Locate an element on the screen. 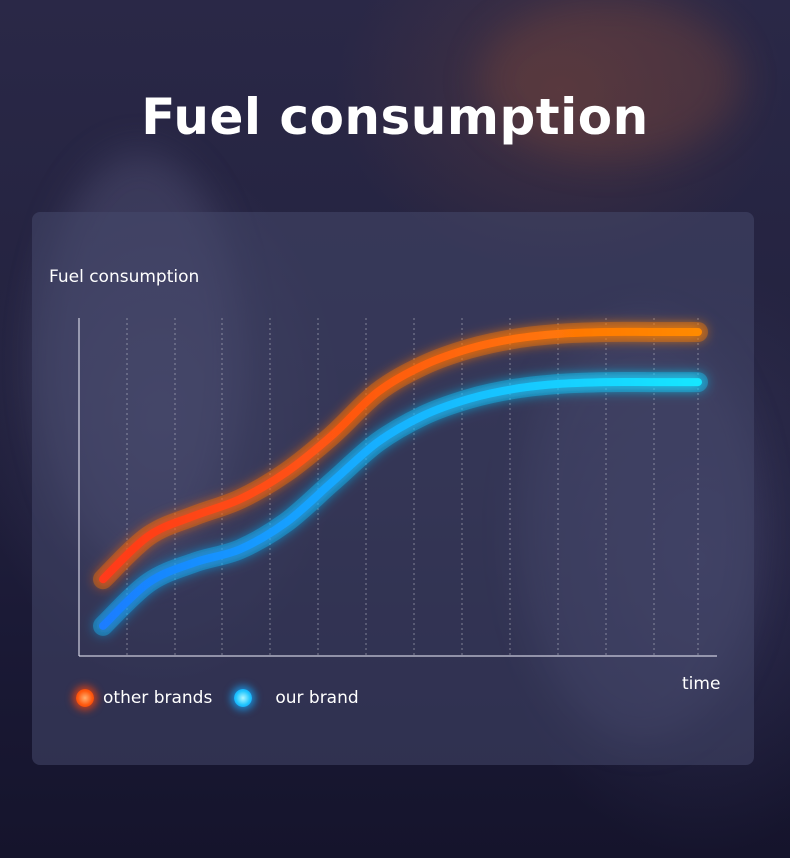  chart-x-axis-label: time is located at coordinates (701, 684).